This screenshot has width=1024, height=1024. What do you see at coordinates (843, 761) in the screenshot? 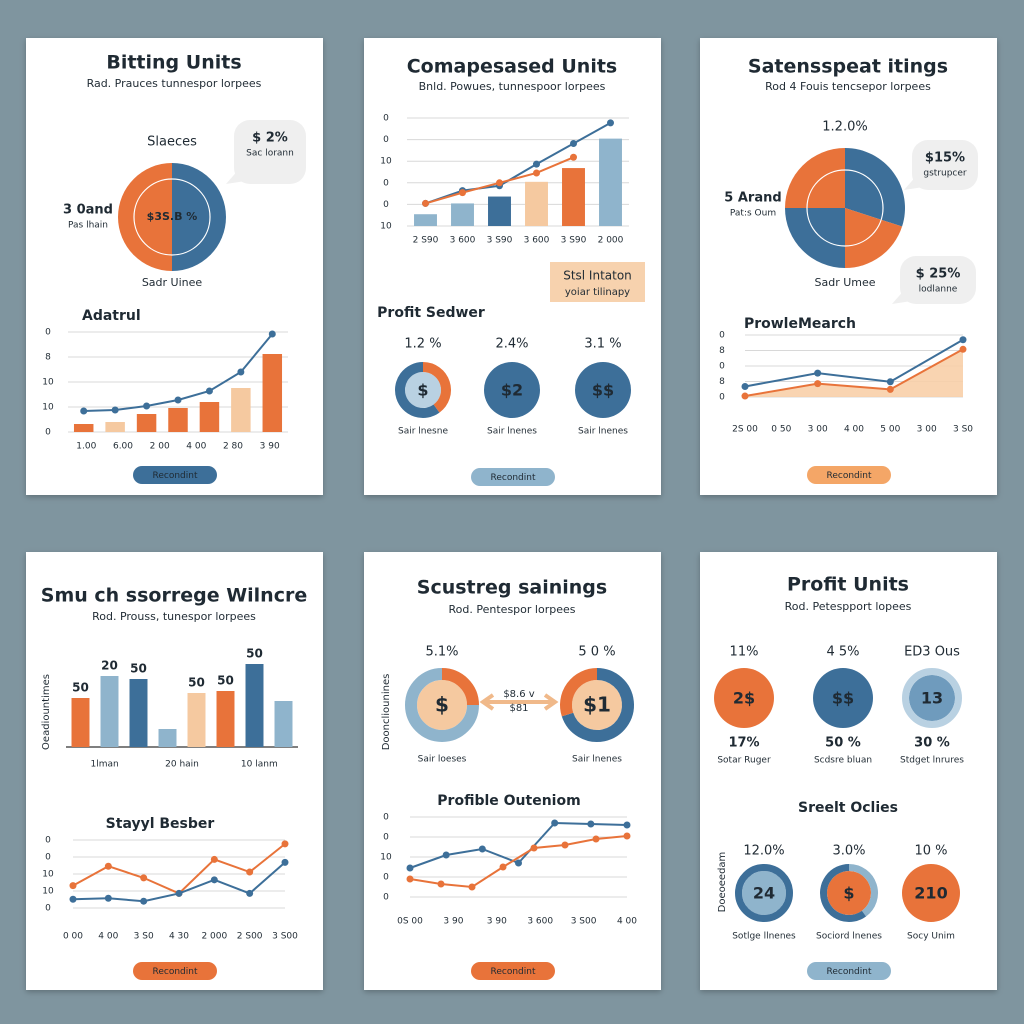
I see `donut-bottom: Scdsre bluan` at bounding box center [843, 761].